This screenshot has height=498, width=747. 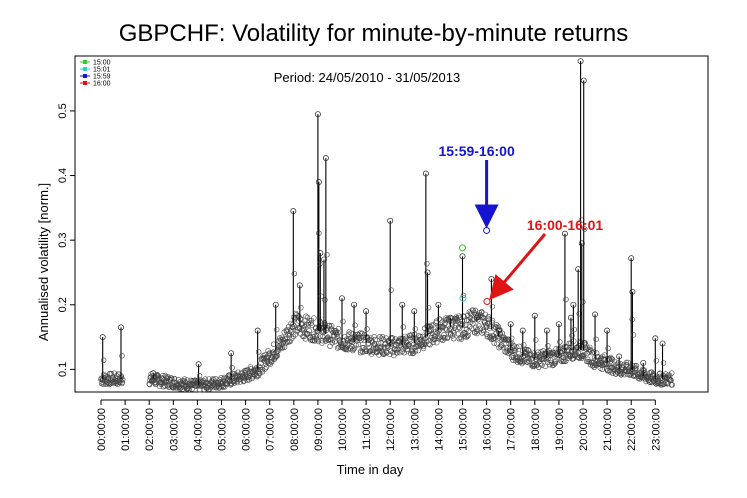 What do you see at coordinates (415, 429) in the screenshot?
I see `x-tick-label: 13:00:00` at bounding box center [415, 429].